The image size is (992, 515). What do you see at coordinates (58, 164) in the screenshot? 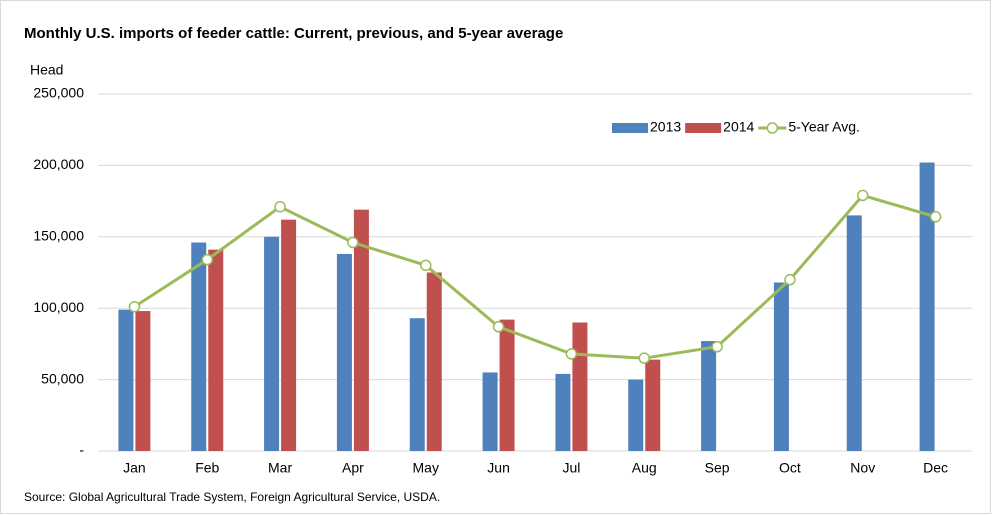
I see `y-tick-label: 200,000` at bounding box center [58, 164].